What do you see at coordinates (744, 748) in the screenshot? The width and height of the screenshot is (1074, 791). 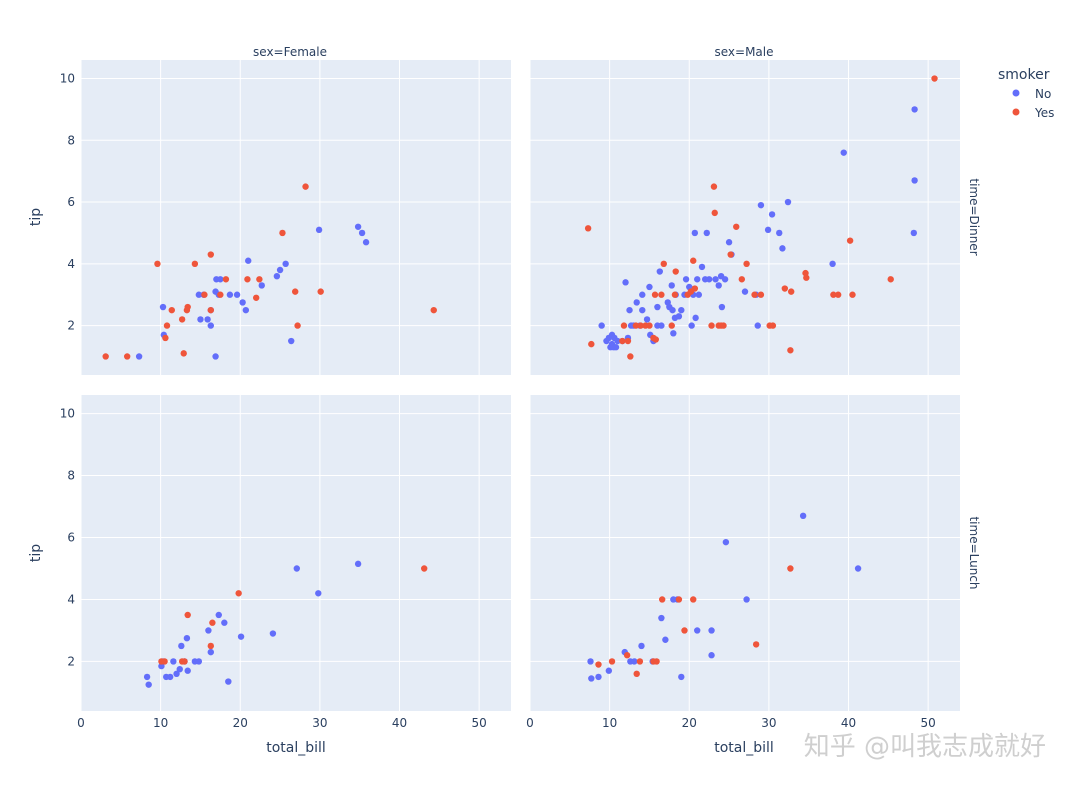 I see `x-axis-title-col-2: total_bill` at bounding box center [744, 748].